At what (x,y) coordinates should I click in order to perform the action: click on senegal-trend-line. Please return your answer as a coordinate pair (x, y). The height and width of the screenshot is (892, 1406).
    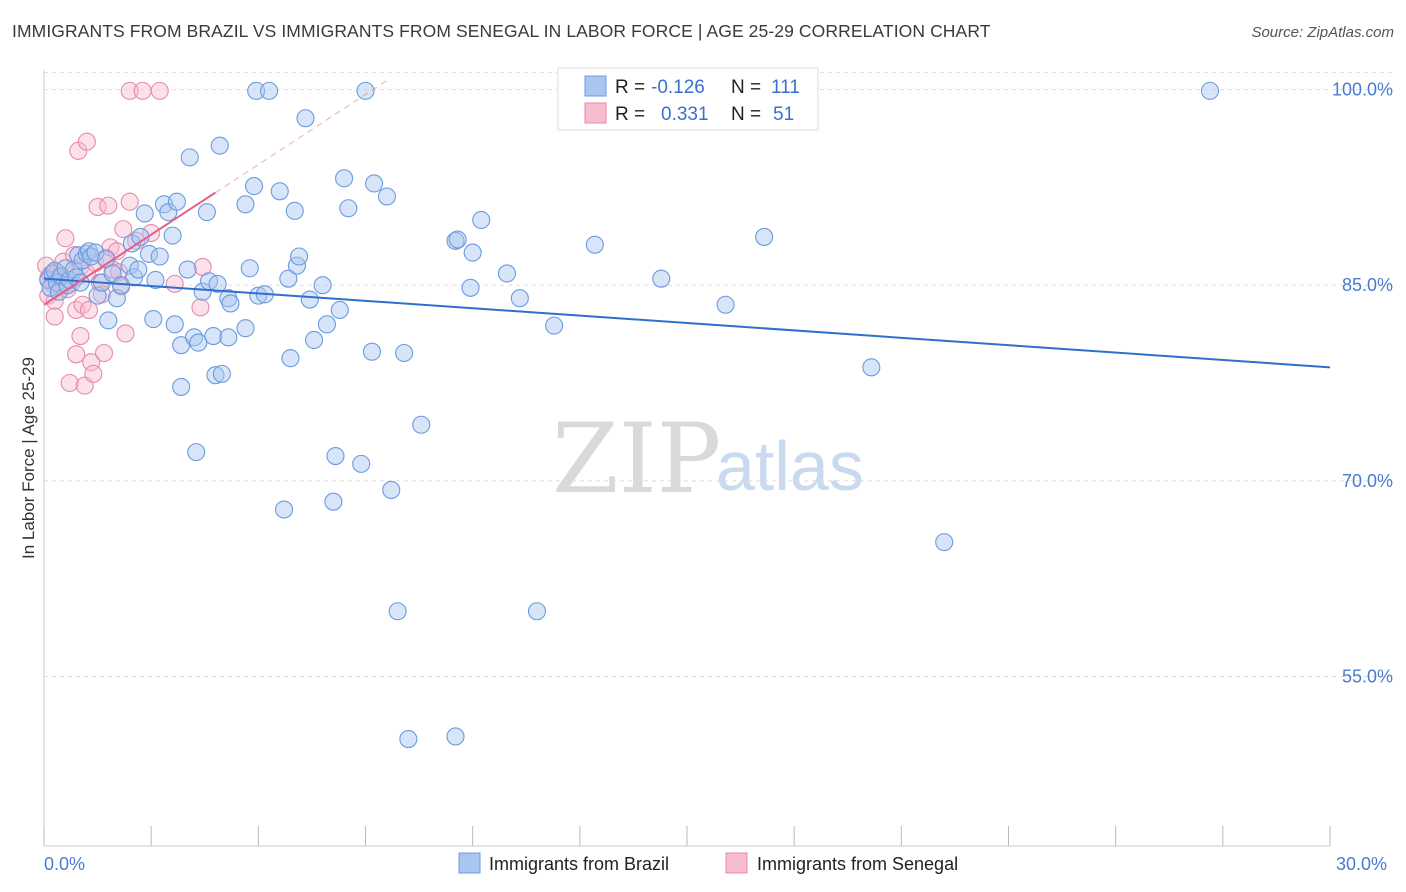
    Looking at the image, I should click on (130, 248).